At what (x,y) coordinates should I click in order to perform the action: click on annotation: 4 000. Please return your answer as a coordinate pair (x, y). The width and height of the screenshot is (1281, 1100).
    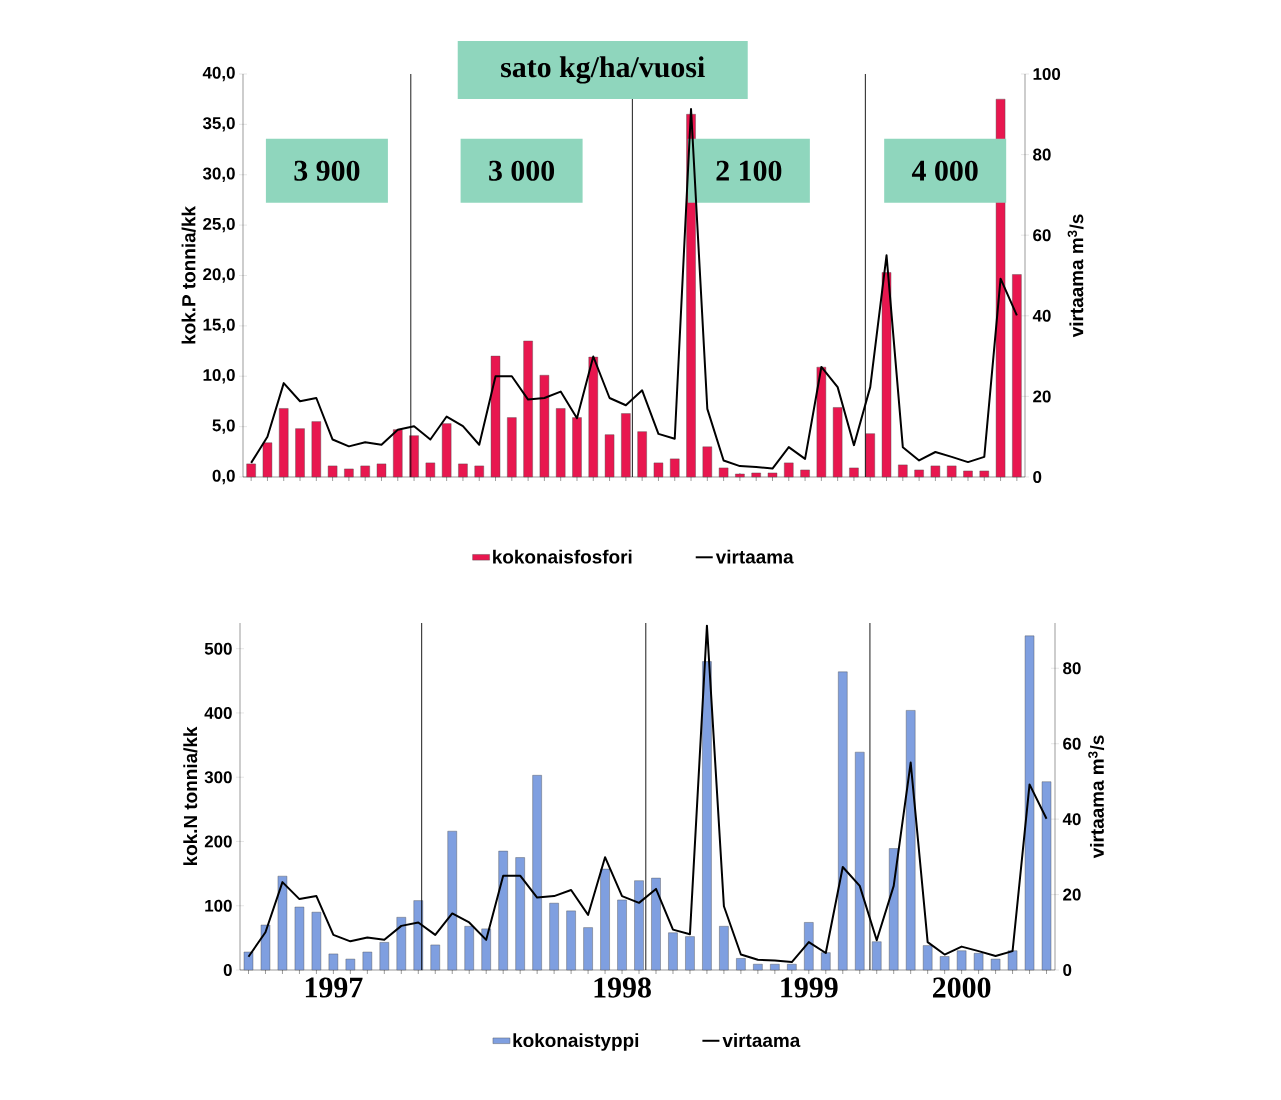
    Looking at the image, I should click on (944, 170).